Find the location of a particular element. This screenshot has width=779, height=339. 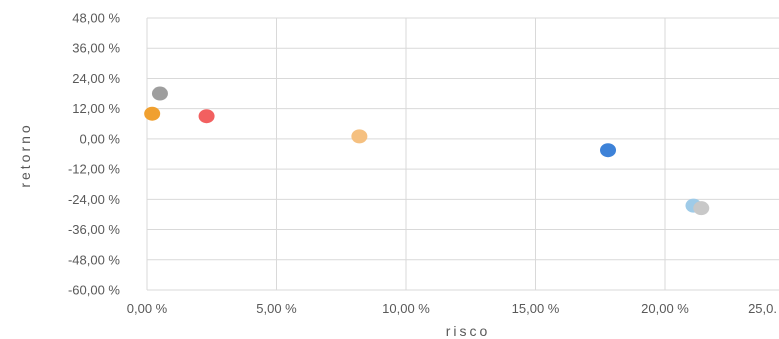

y-tick-label: 36,00 % is located at coordinates (96, 48).